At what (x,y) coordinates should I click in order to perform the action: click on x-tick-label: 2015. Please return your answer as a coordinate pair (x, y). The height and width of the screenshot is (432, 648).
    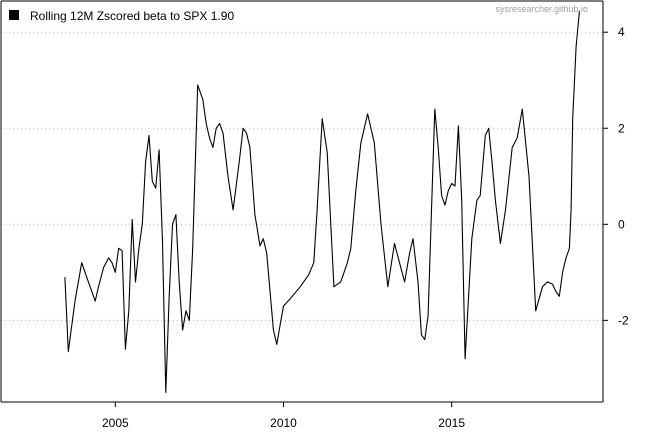
    Looking at the image, I should click on (451, 423).